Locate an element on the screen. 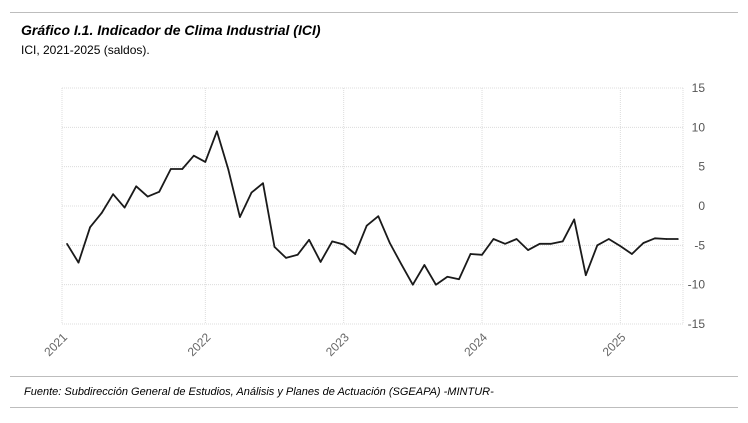 This screenshot has width=748, height=423. x-tick-label: 2022 is located at coordinates (199, 344).